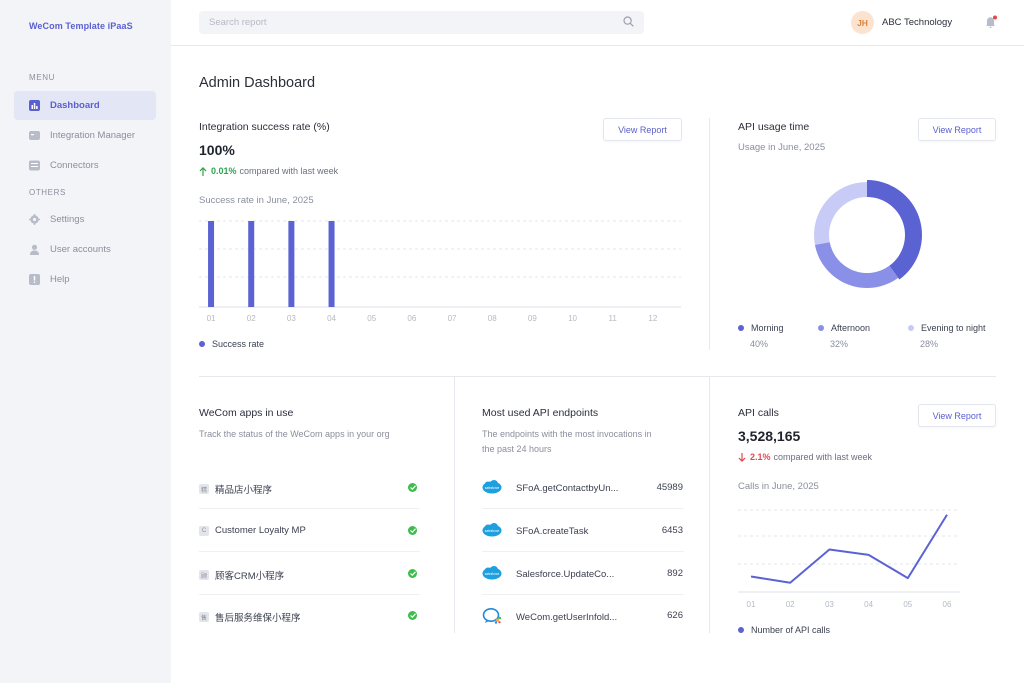 This screenshot has width=1024, height=683. I want to click on endpoints-subtitle: the past 24 hours, so click(517, 449).